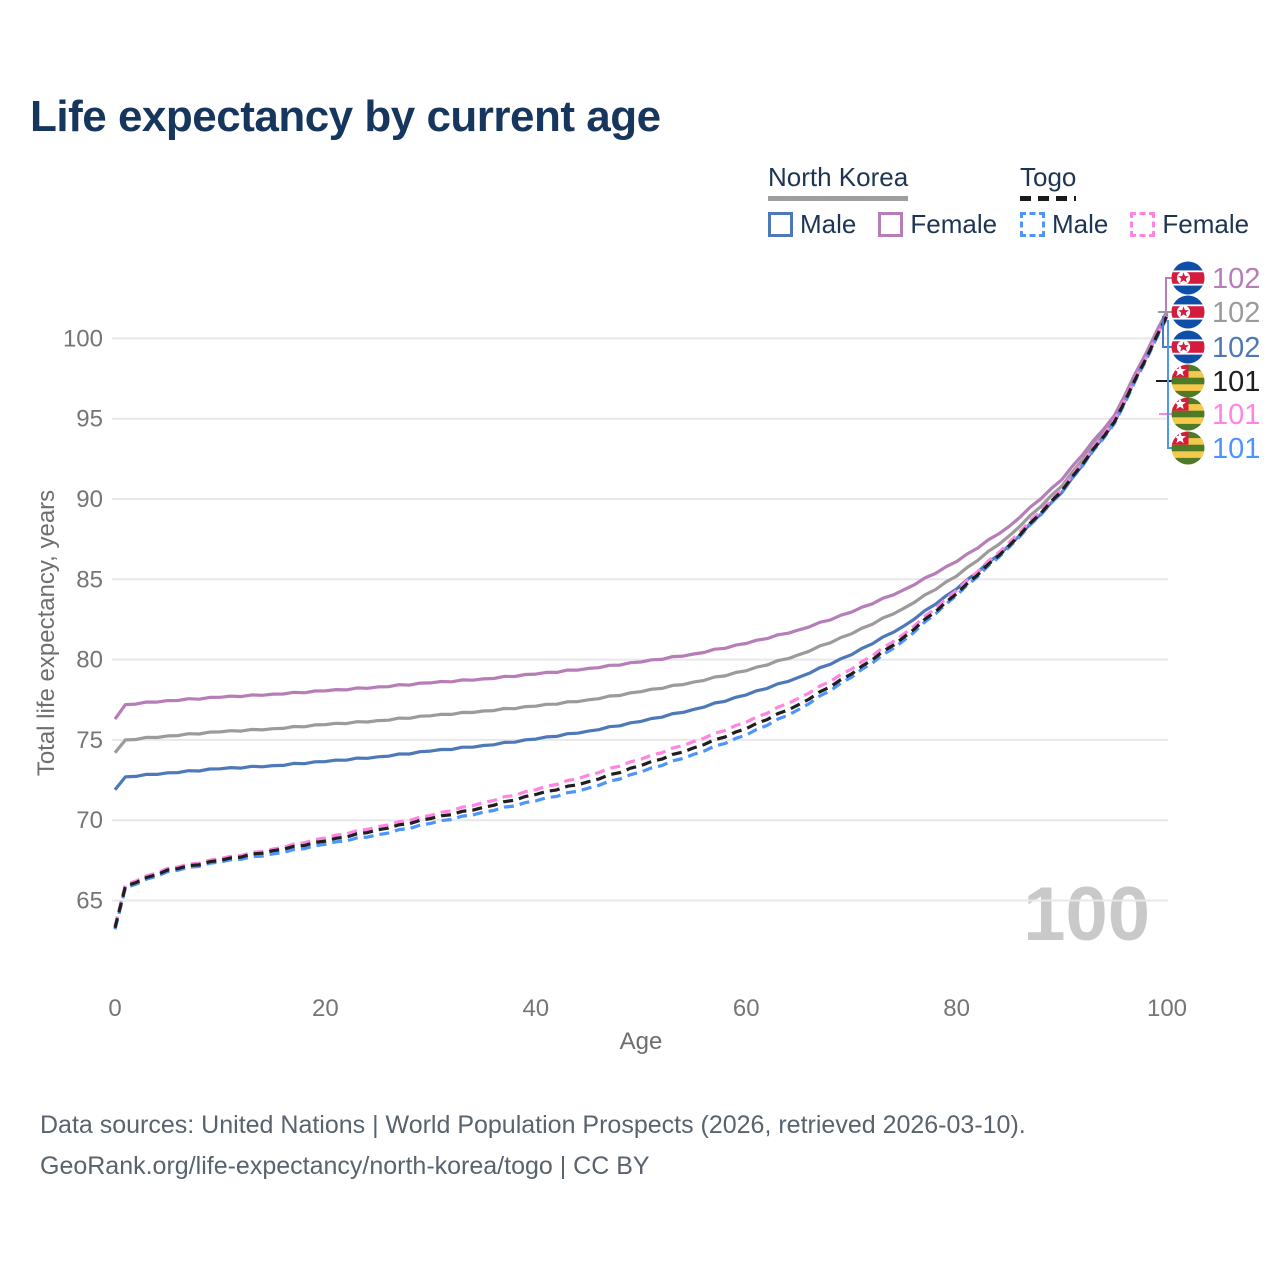  Describe the element at coordinates (89, 740) in the screenshot. I see `y-axis-tick: 75` at that location.